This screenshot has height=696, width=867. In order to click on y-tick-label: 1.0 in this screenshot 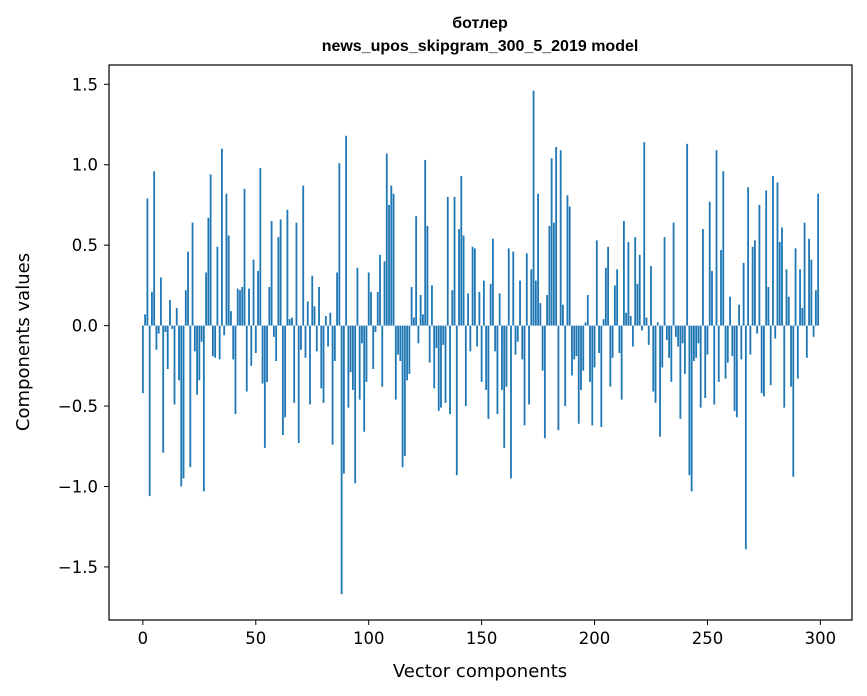, I will do `click(85, 165)`.